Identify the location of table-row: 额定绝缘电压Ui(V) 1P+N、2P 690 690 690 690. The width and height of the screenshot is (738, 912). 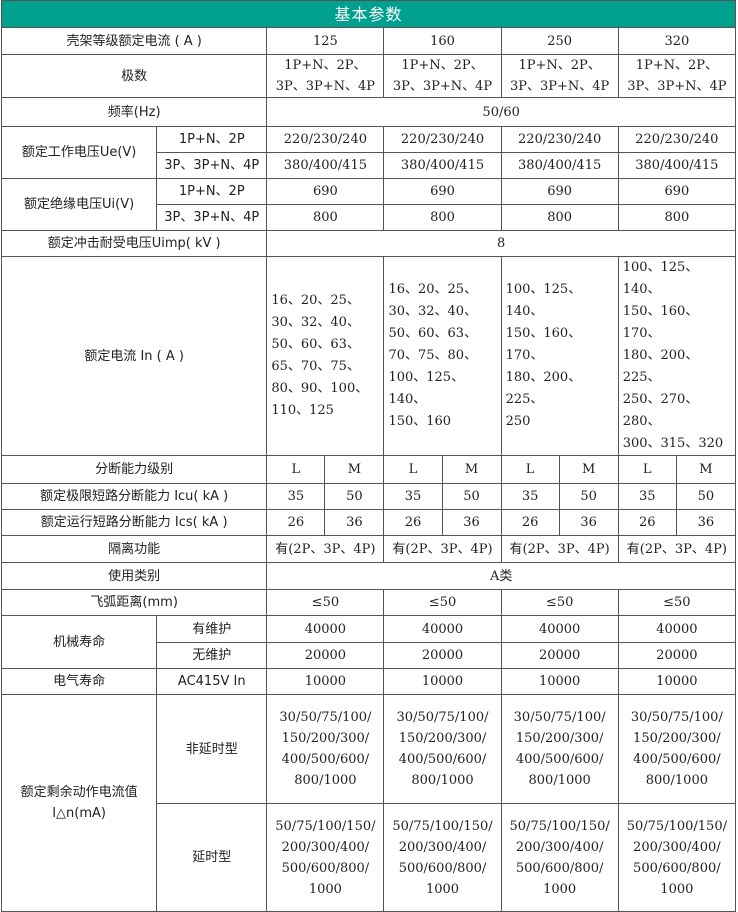
(368, 204).